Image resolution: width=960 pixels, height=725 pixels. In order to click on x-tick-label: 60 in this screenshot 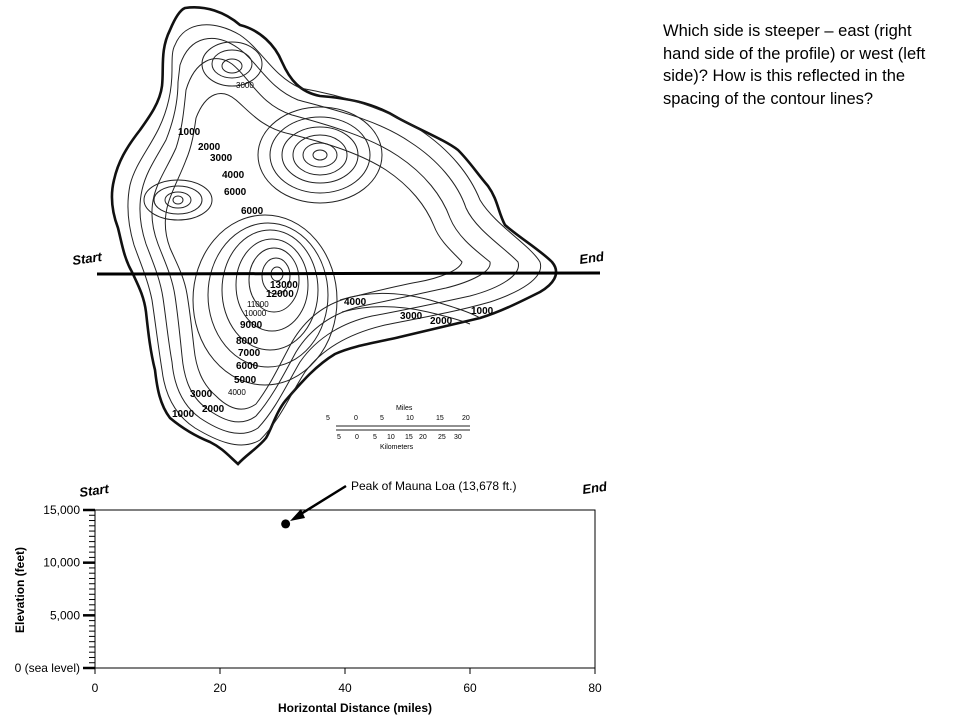, I will do `click(470, 688)`.